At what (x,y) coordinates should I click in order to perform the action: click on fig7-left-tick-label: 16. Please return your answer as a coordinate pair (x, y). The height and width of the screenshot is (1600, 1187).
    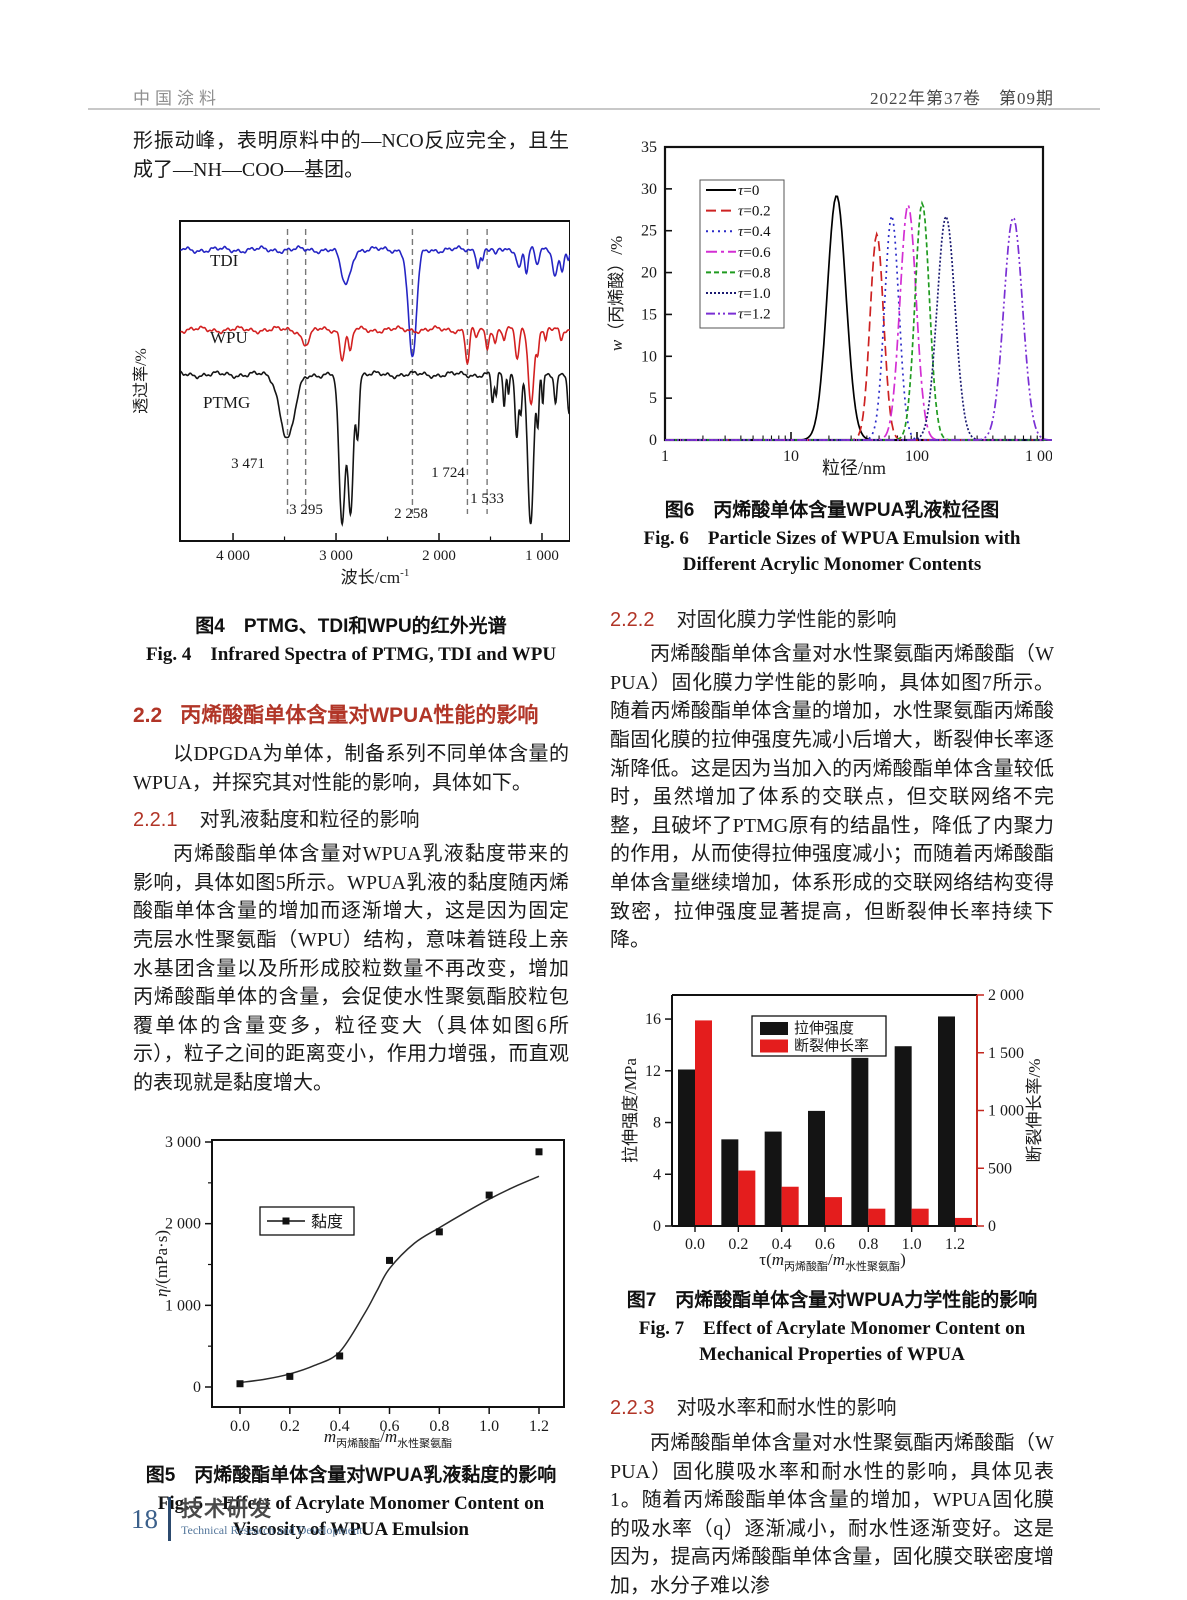
    Looking at the image, I should click on (653, 1019).